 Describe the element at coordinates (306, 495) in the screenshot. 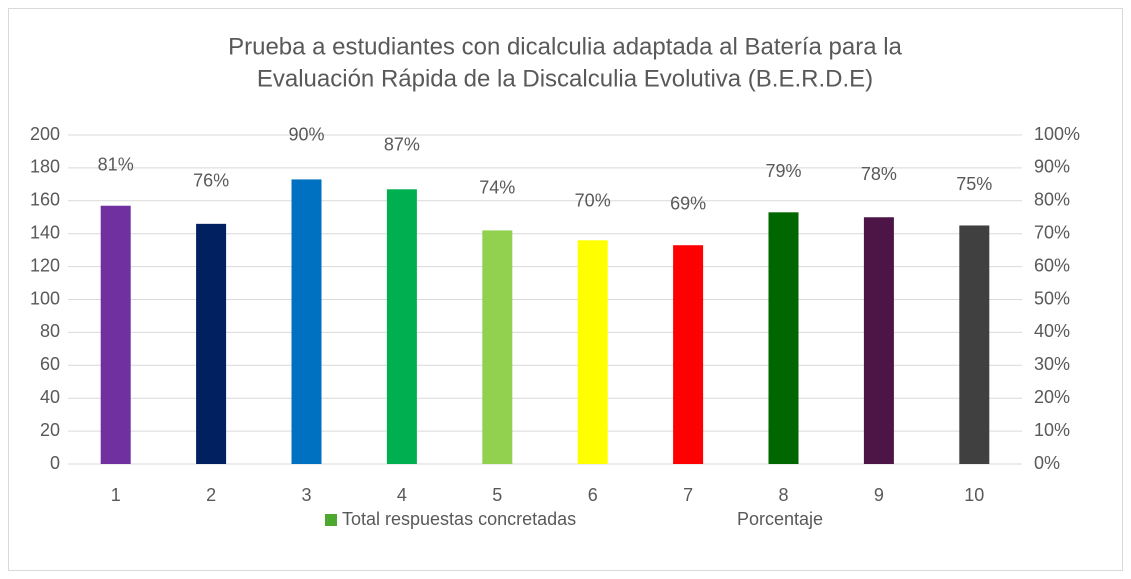

I see `x-tick-label: 3` at that location.